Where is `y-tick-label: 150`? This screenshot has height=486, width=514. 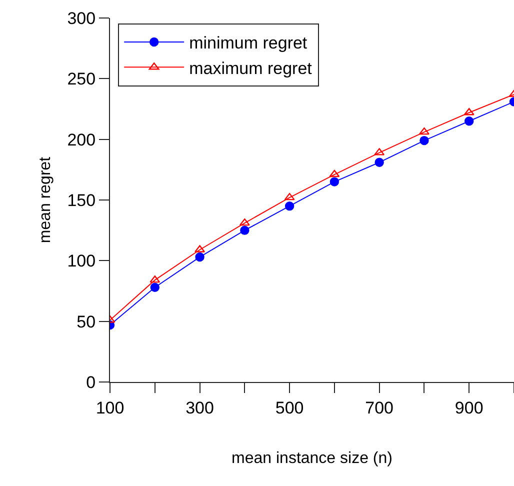
y-tick-label: 150 is located at coordinates (81, 200).